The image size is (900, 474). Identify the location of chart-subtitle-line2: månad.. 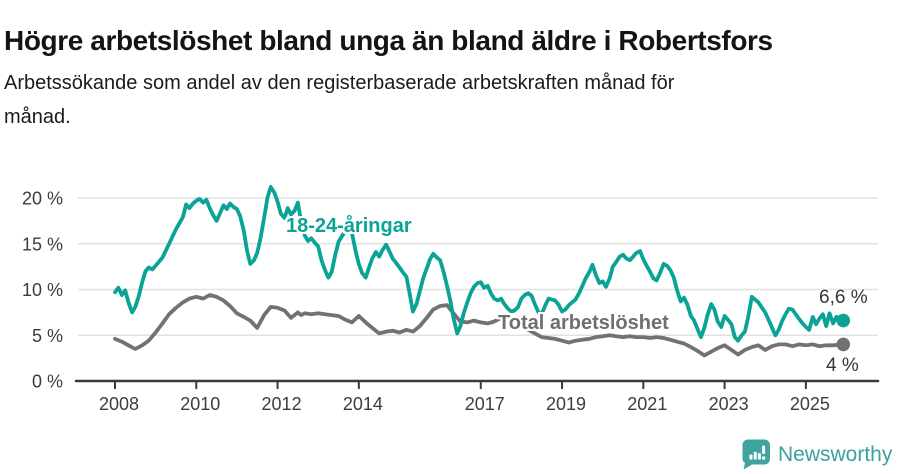
(37, 117).